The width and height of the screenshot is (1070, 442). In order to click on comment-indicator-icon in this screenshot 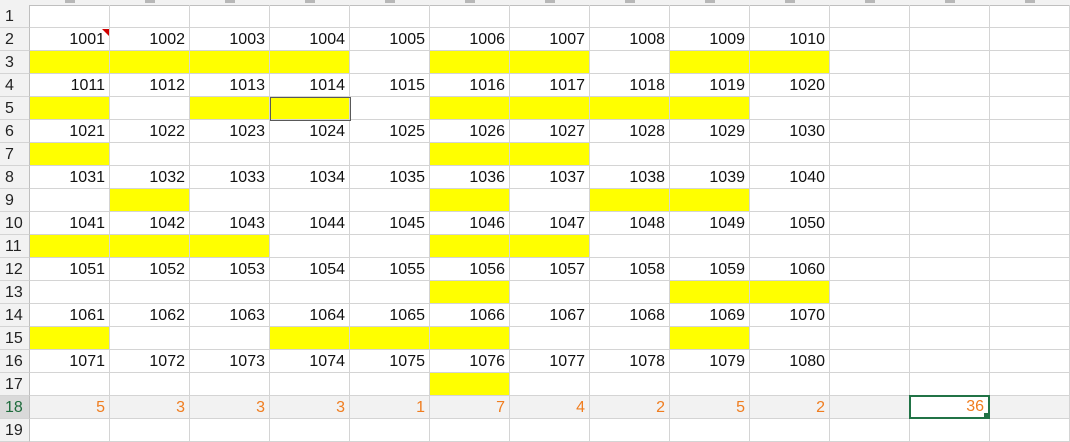, I will do `click(105, 32)`.